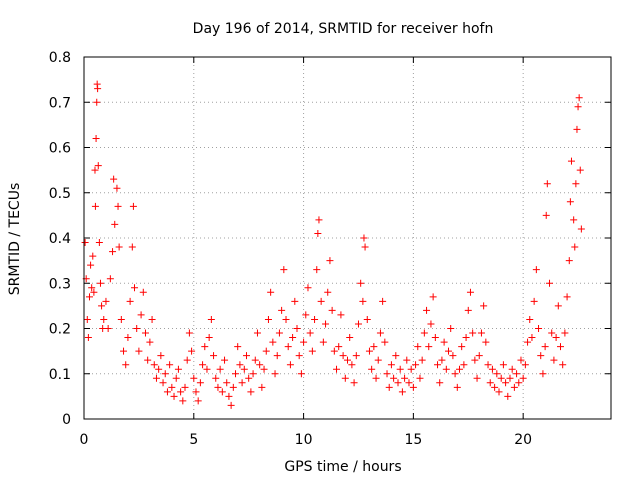 Image resolution: width=640 pixels, height=480 pixels. Describe the element at coordinates (304, 440) in the screenshot. I see `x-tick-label: 10` at that location.